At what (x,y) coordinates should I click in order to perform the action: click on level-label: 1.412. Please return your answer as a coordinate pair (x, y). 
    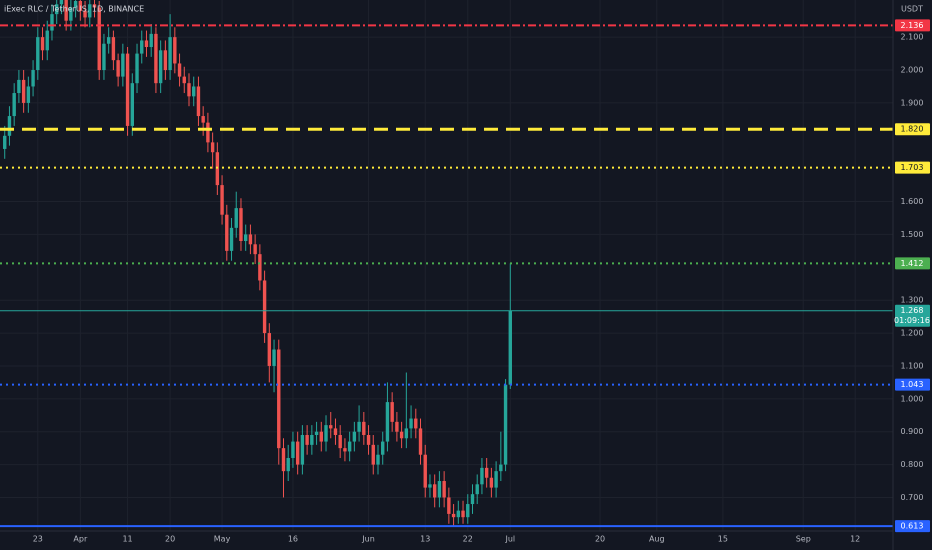
    Looking at the image, I should click on (912, 263).